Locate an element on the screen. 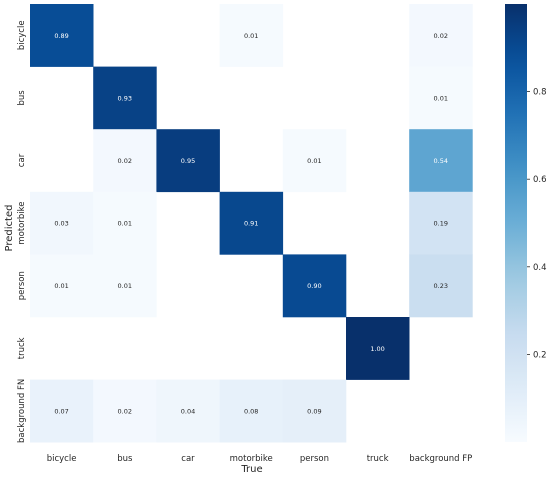  cell-value-label: 0.90 is located at coordinates (314, 286).